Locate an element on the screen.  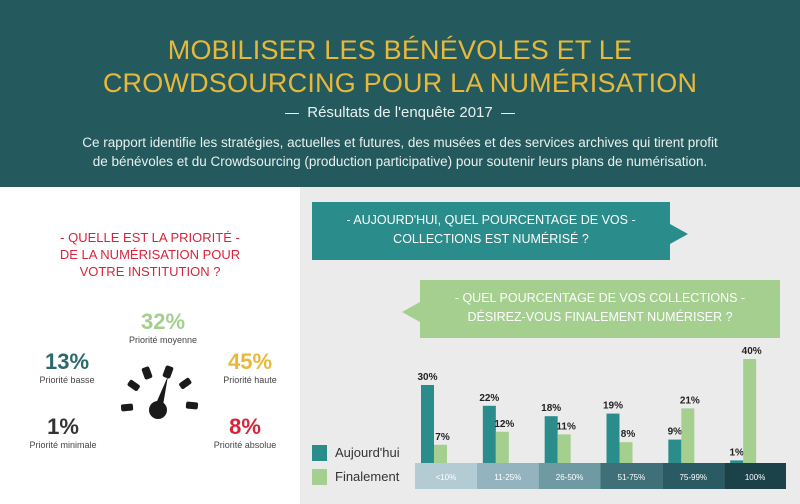
category-tick-label: <10% is located at coordinates (446, 477).